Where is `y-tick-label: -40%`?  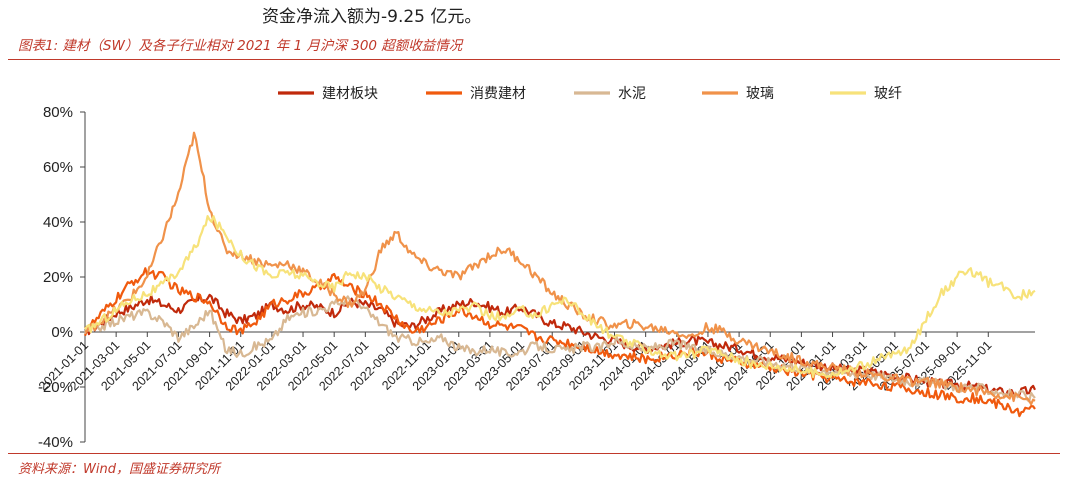 y-tick-label: -40% is located at coordinates (55, 442).